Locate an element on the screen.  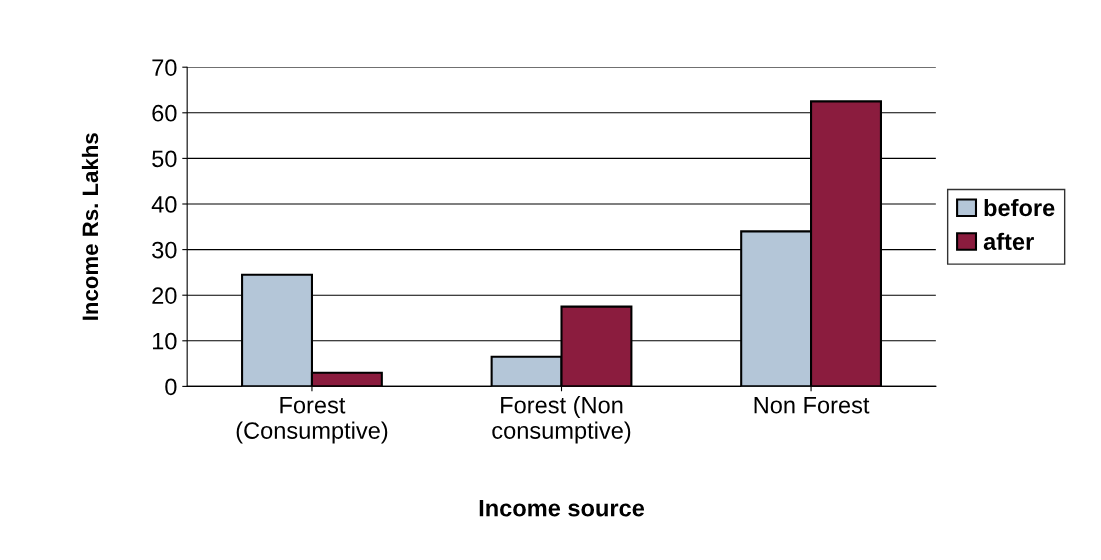
y-tick-label: 10 is located at coordinates (164, 341).